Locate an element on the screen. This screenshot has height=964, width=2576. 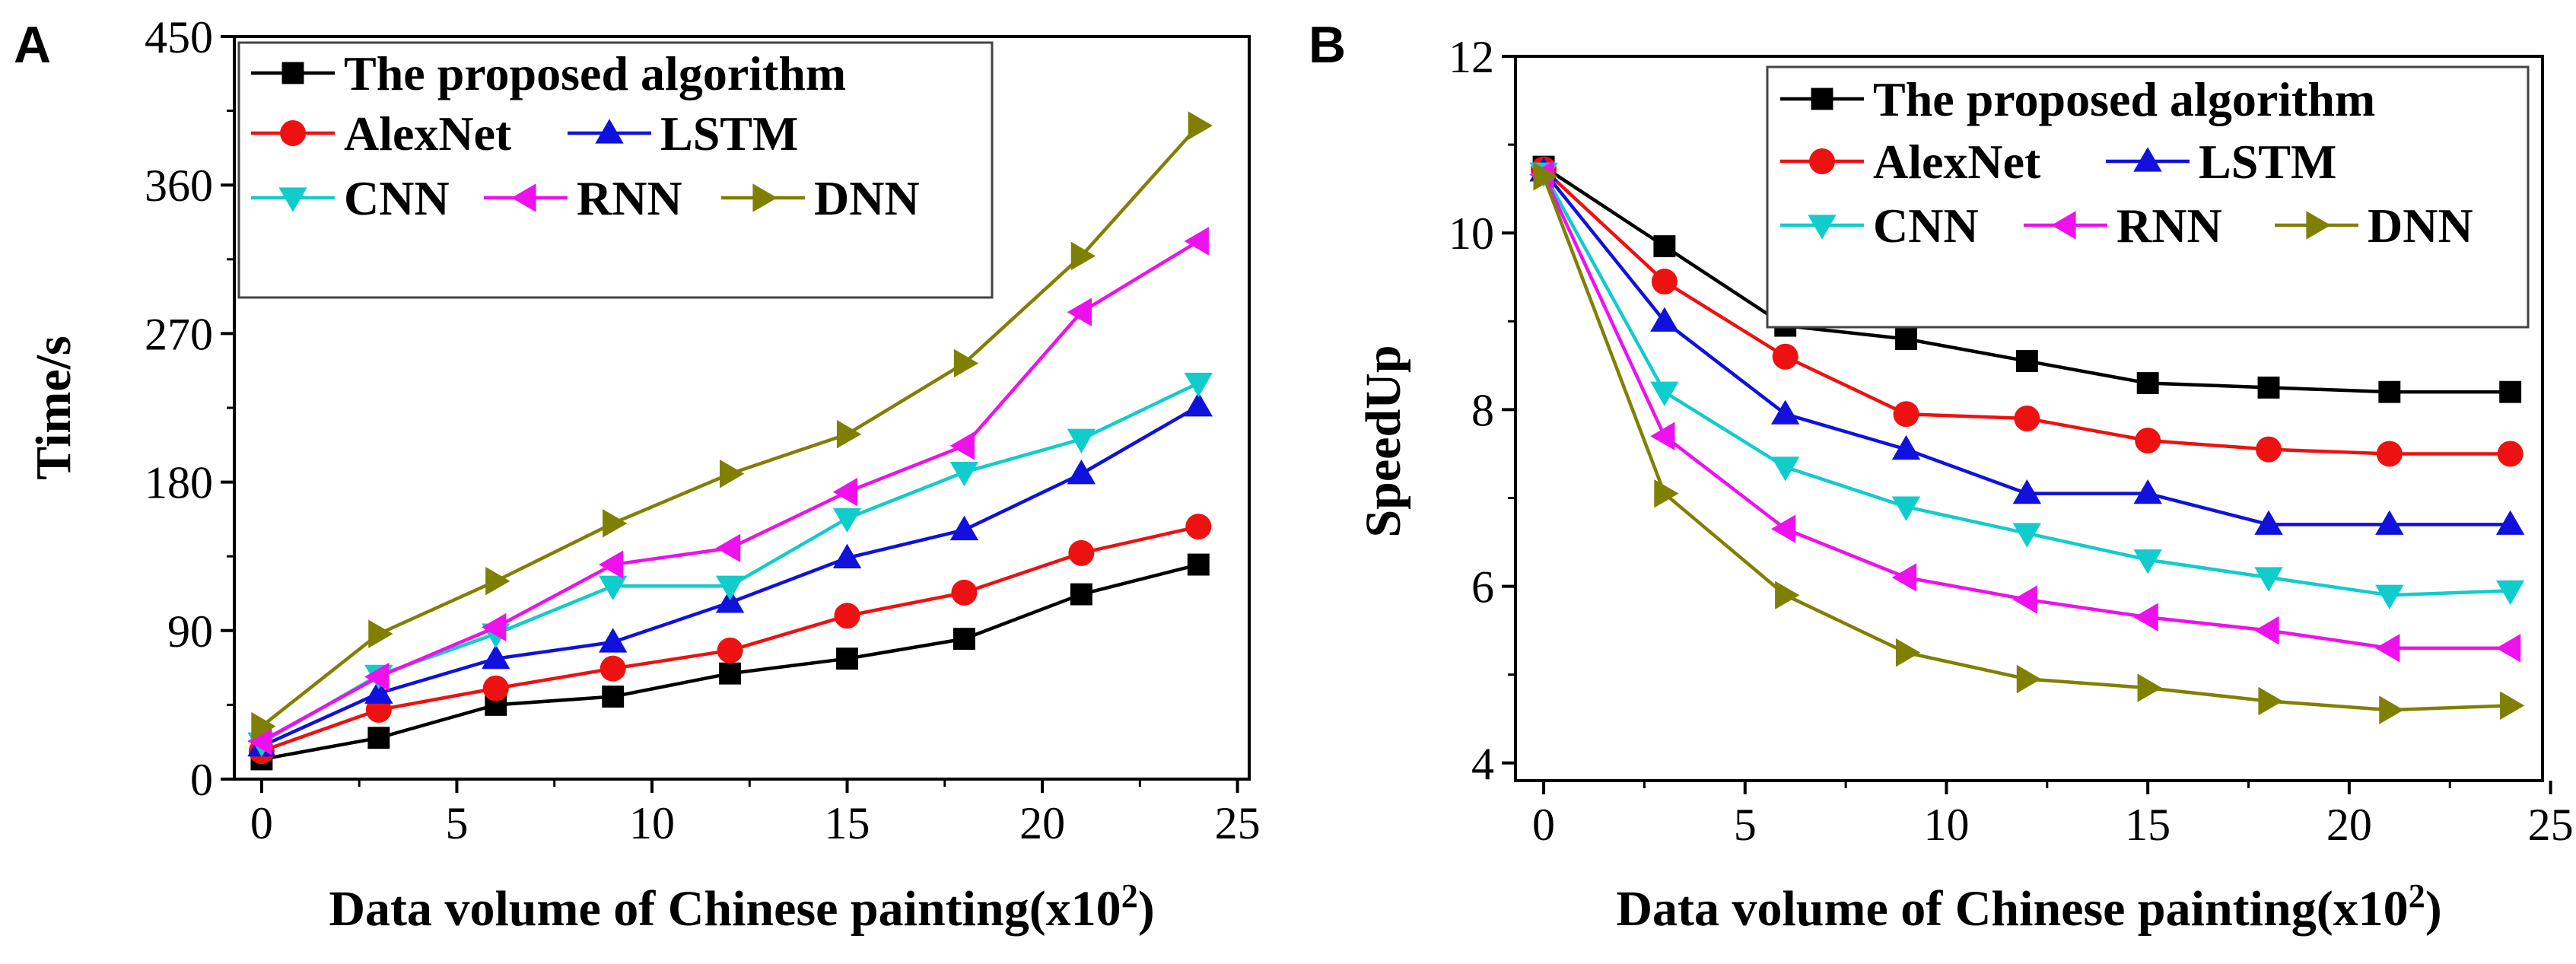
x-tick-label: 10 is located at coordinates (1946, 825).